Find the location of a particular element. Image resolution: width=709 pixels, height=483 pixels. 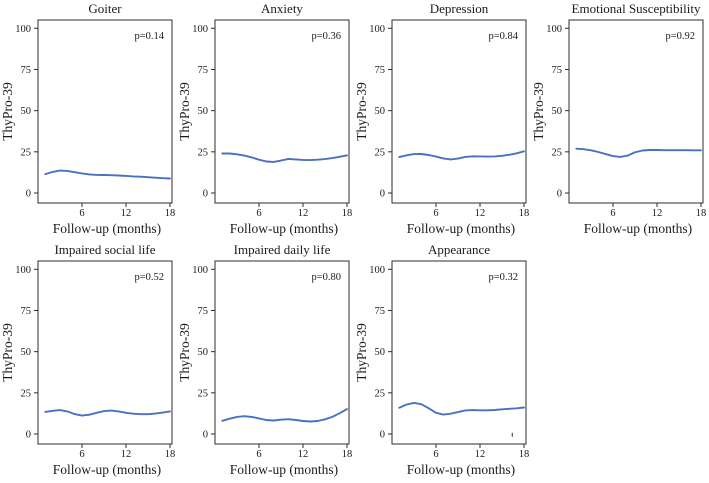

p-value-label: p=0.84 is located at coordinates (503, 36).